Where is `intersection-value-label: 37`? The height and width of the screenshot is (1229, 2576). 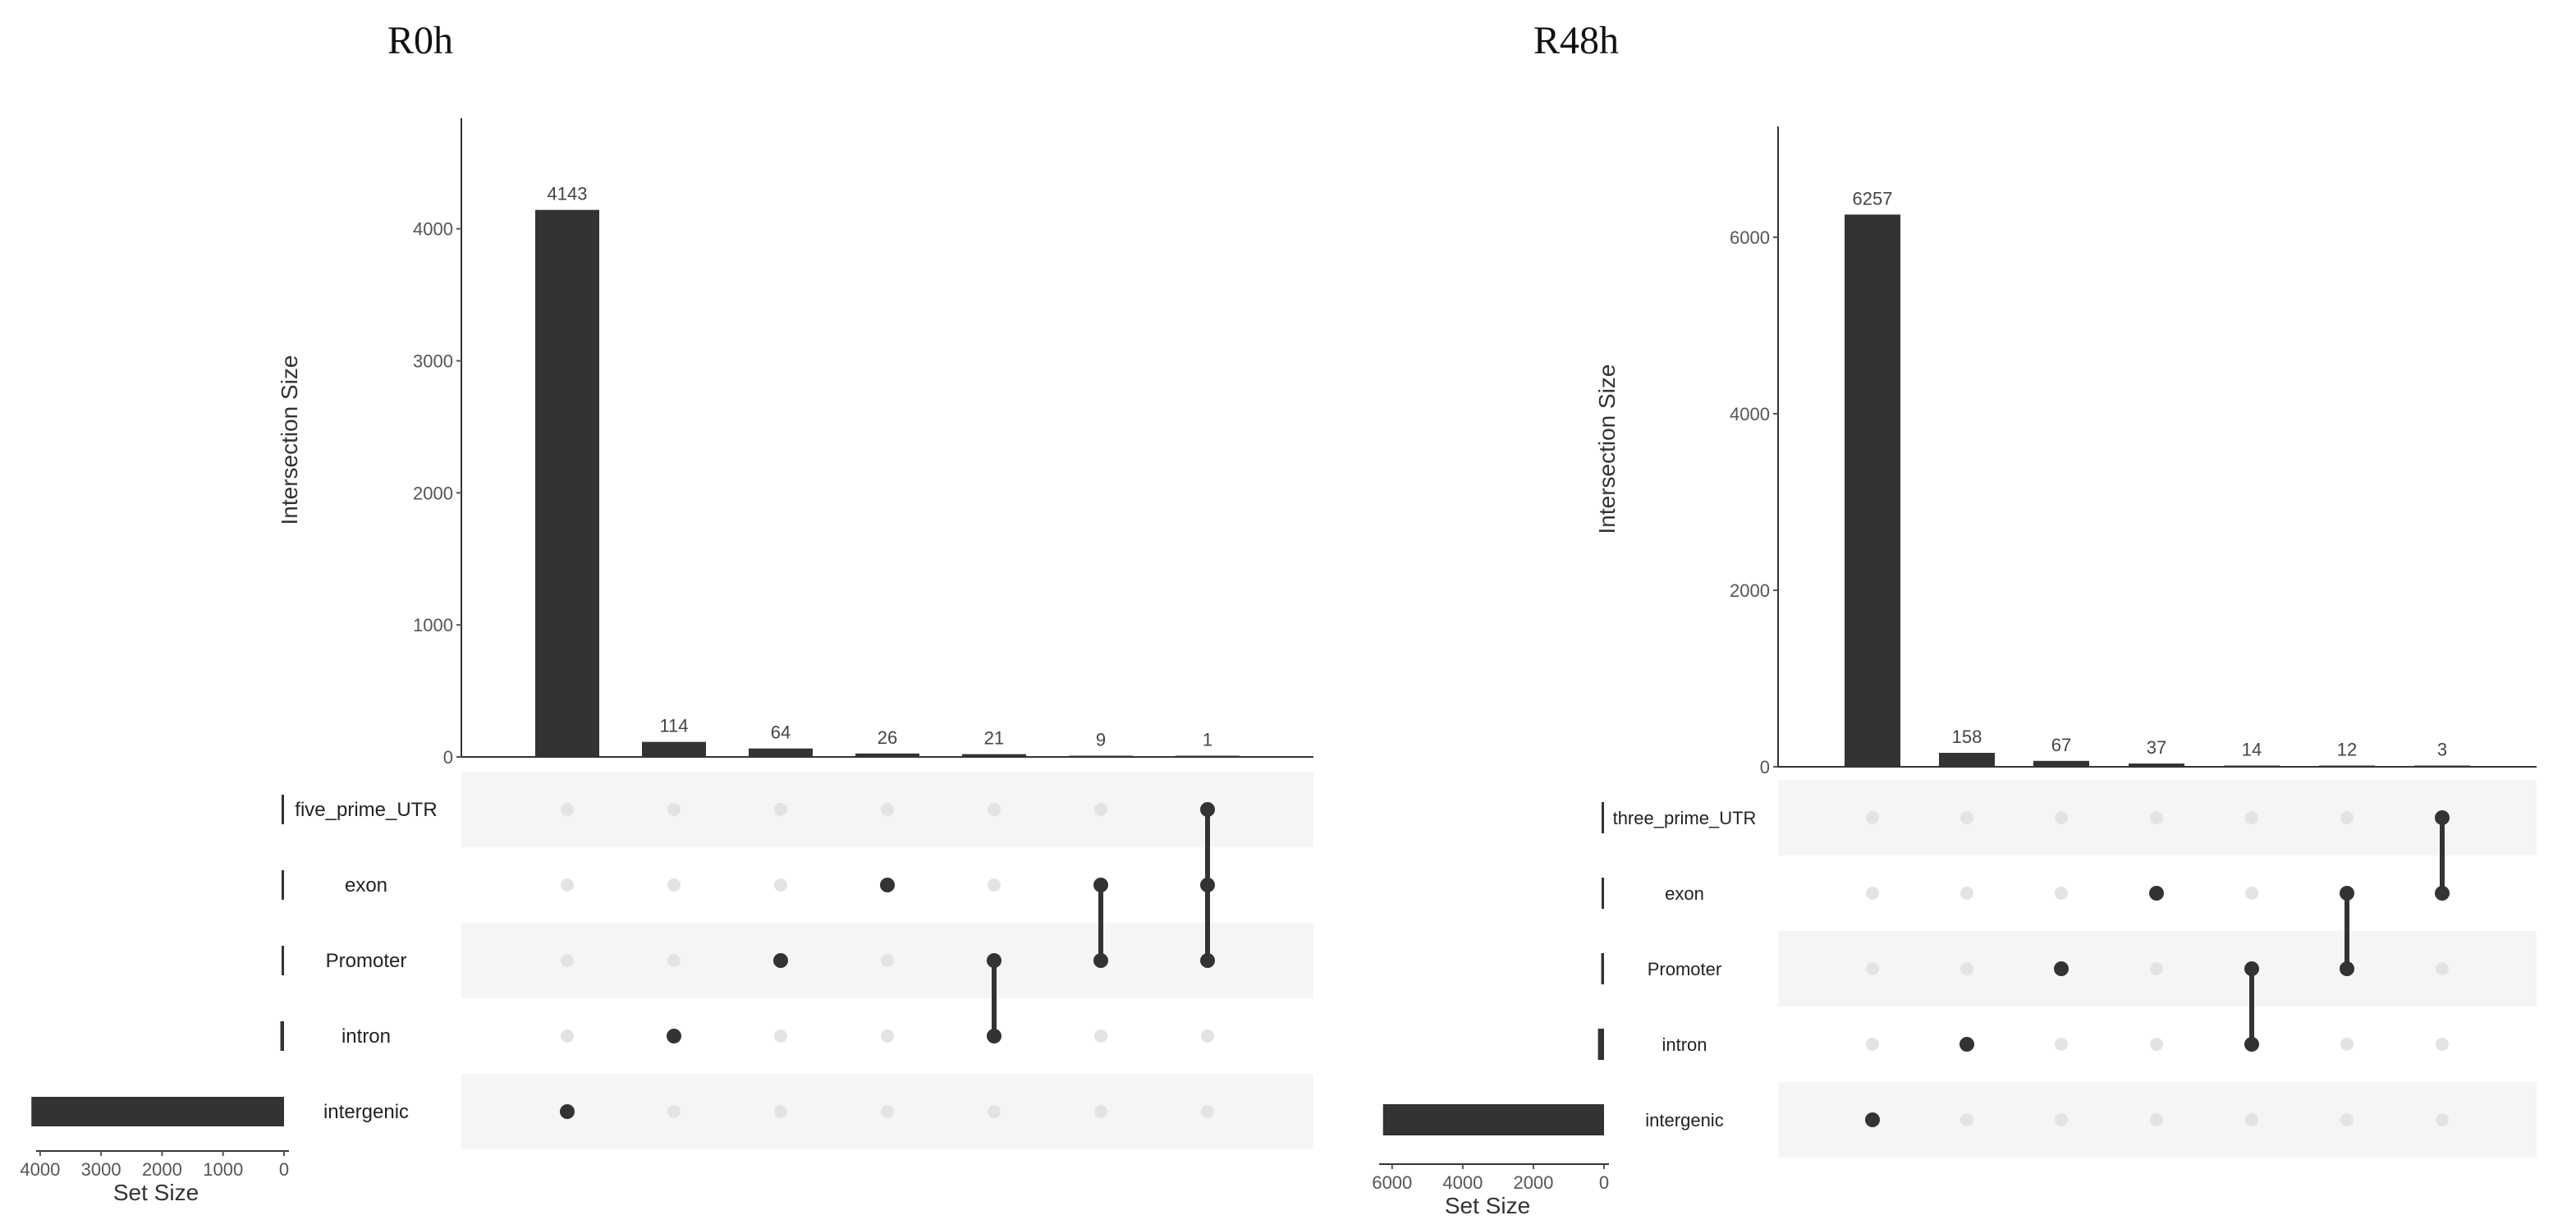 intersection-value-label: 37 is located at coordinates (2157, 747).